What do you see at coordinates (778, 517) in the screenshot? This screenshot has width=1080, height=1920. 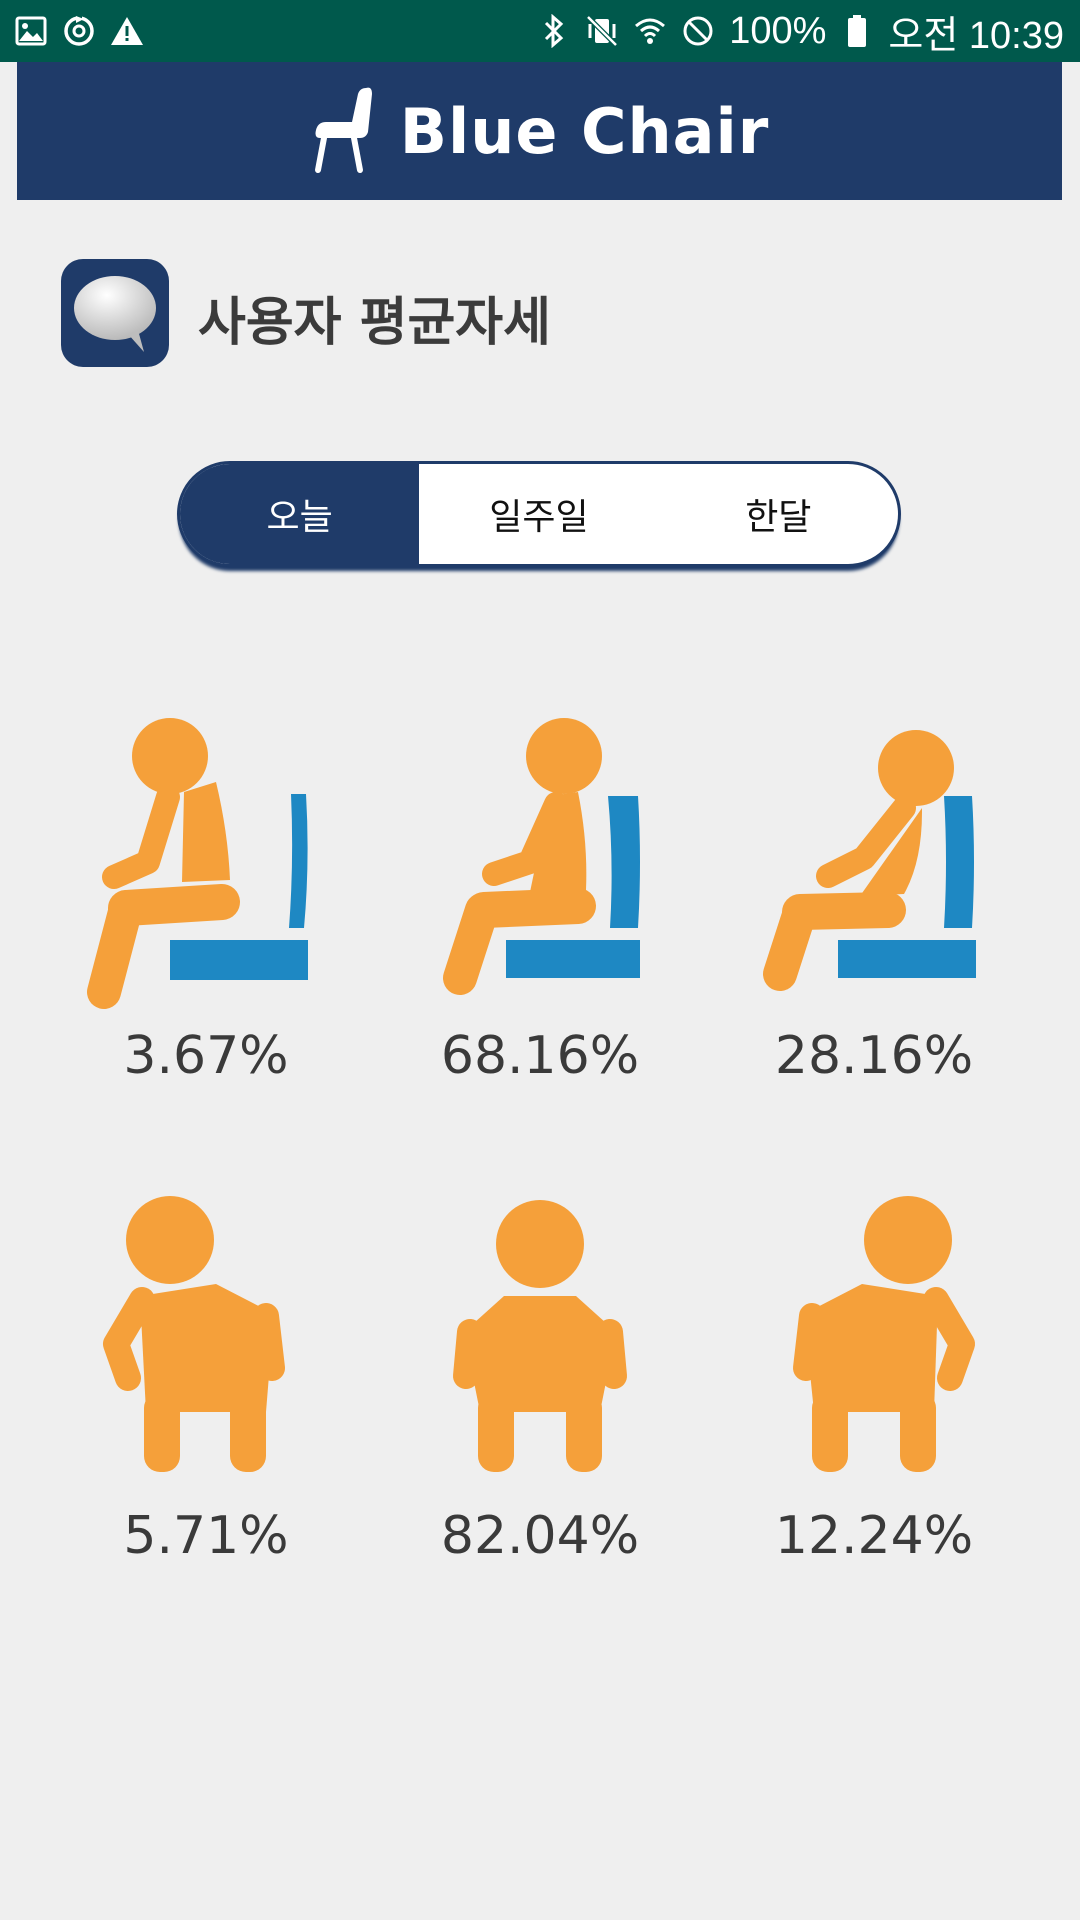 I see `tab-month: 한달` at bounding box center [778, 517].